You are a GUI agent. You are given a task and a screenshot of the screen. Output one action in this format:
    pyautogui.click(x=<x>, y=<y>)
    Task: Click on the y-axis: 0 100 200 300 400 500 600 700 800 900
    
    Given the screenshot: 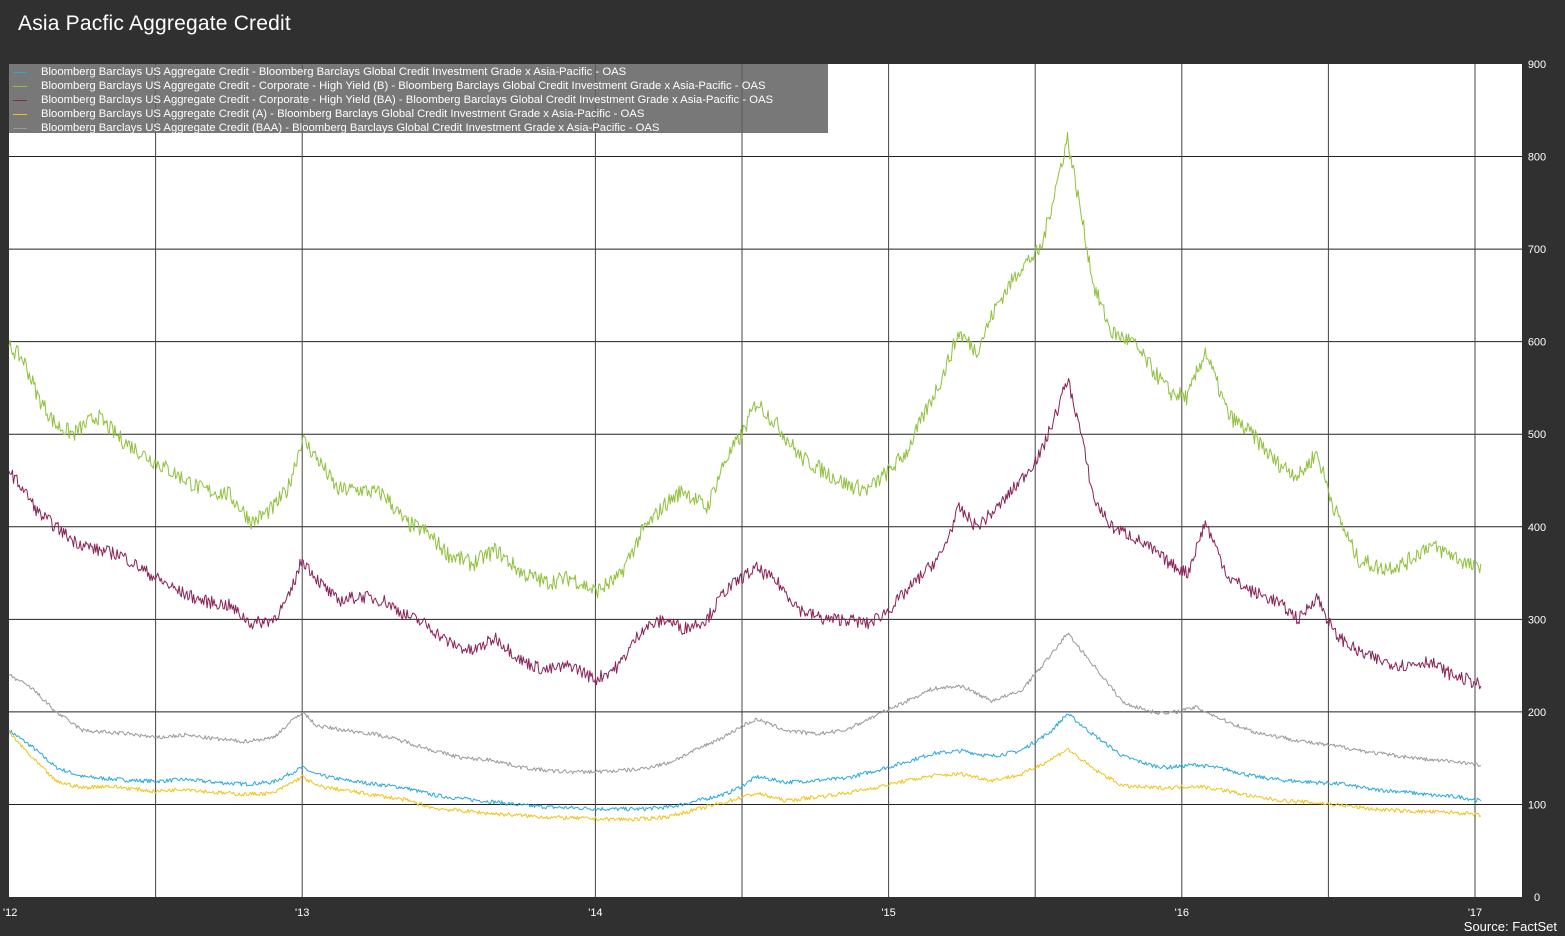 What is the action you would take?
    pyautogui.click(x=1537, y=481)
    